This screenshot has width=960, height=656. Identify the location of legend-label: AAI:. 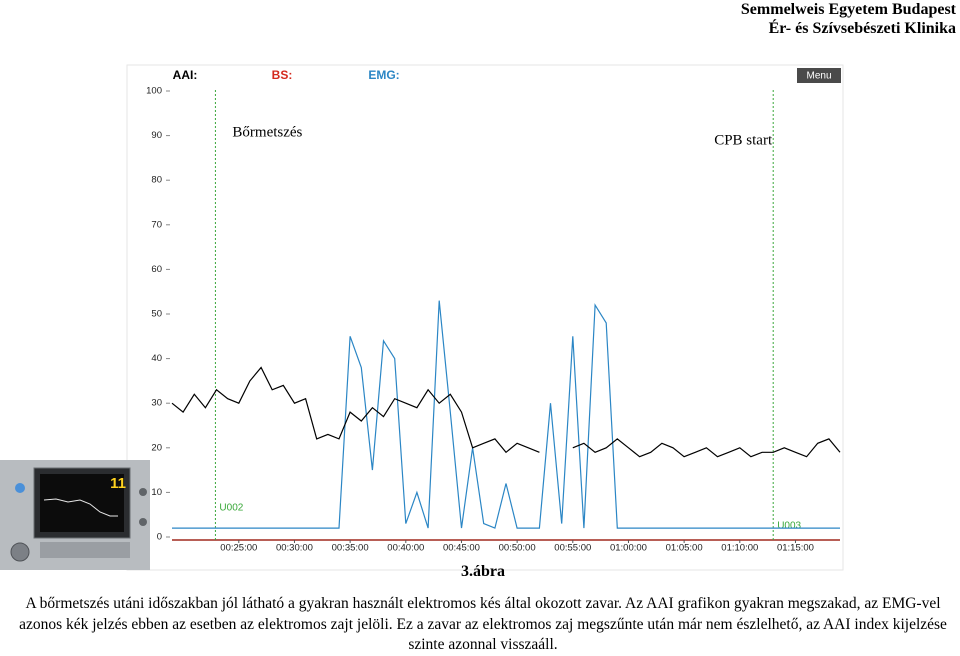
(185, 75).